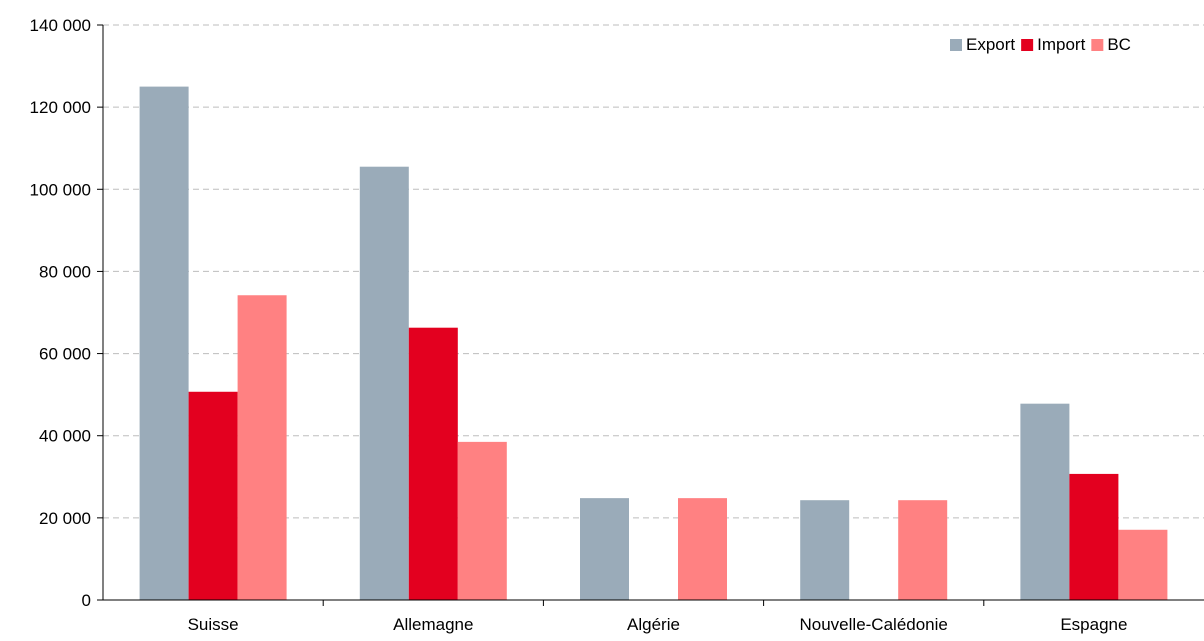 The height and width of the screenshot is (641, 1204). I want to click on bar-import-allemagne, so click(433, 463).